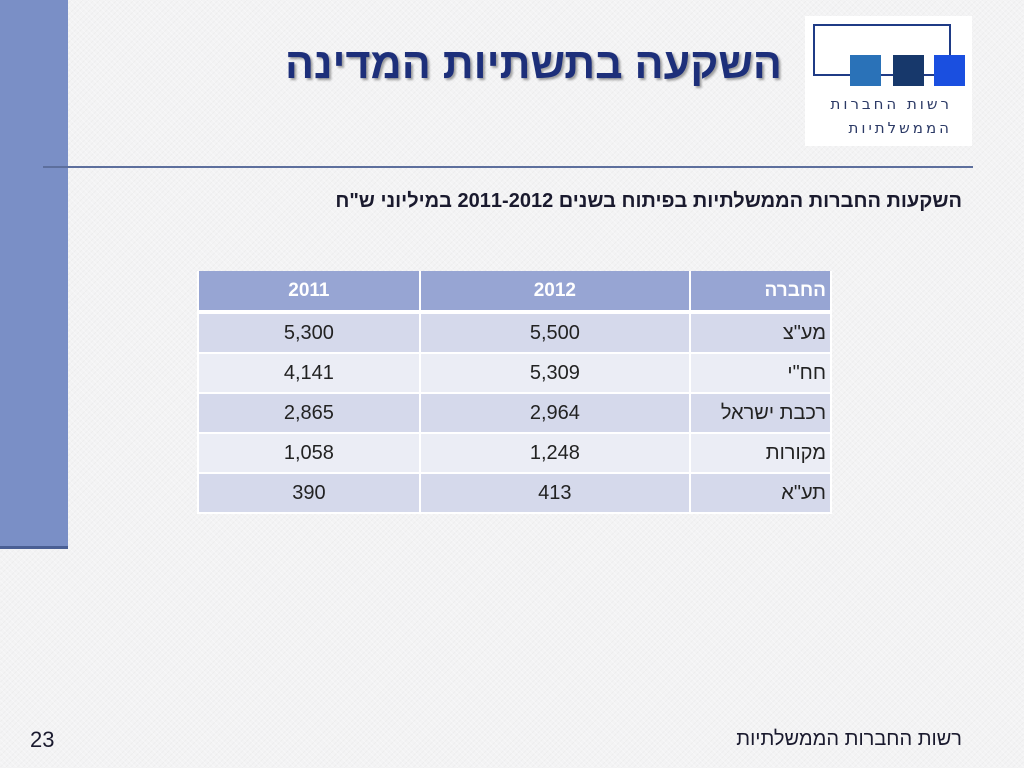  What do you see at coordinates (888, 81) in the screenshot?
I see `company-authority-logo: רשות החברות הממשלתיות` at bounding box center [888, 81].